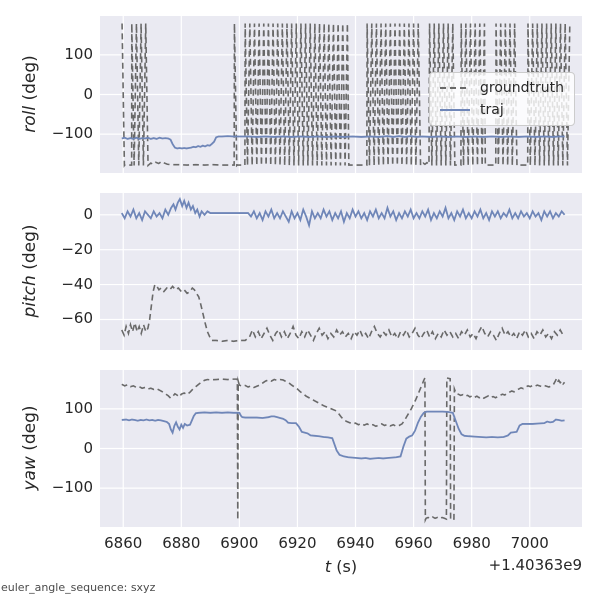 The height and width of the screenshot is (600, 600). Describe the element at coordinates (30, 448) in the screenshot. I see `yaw-axis-label: yaw (deg)` at that location.